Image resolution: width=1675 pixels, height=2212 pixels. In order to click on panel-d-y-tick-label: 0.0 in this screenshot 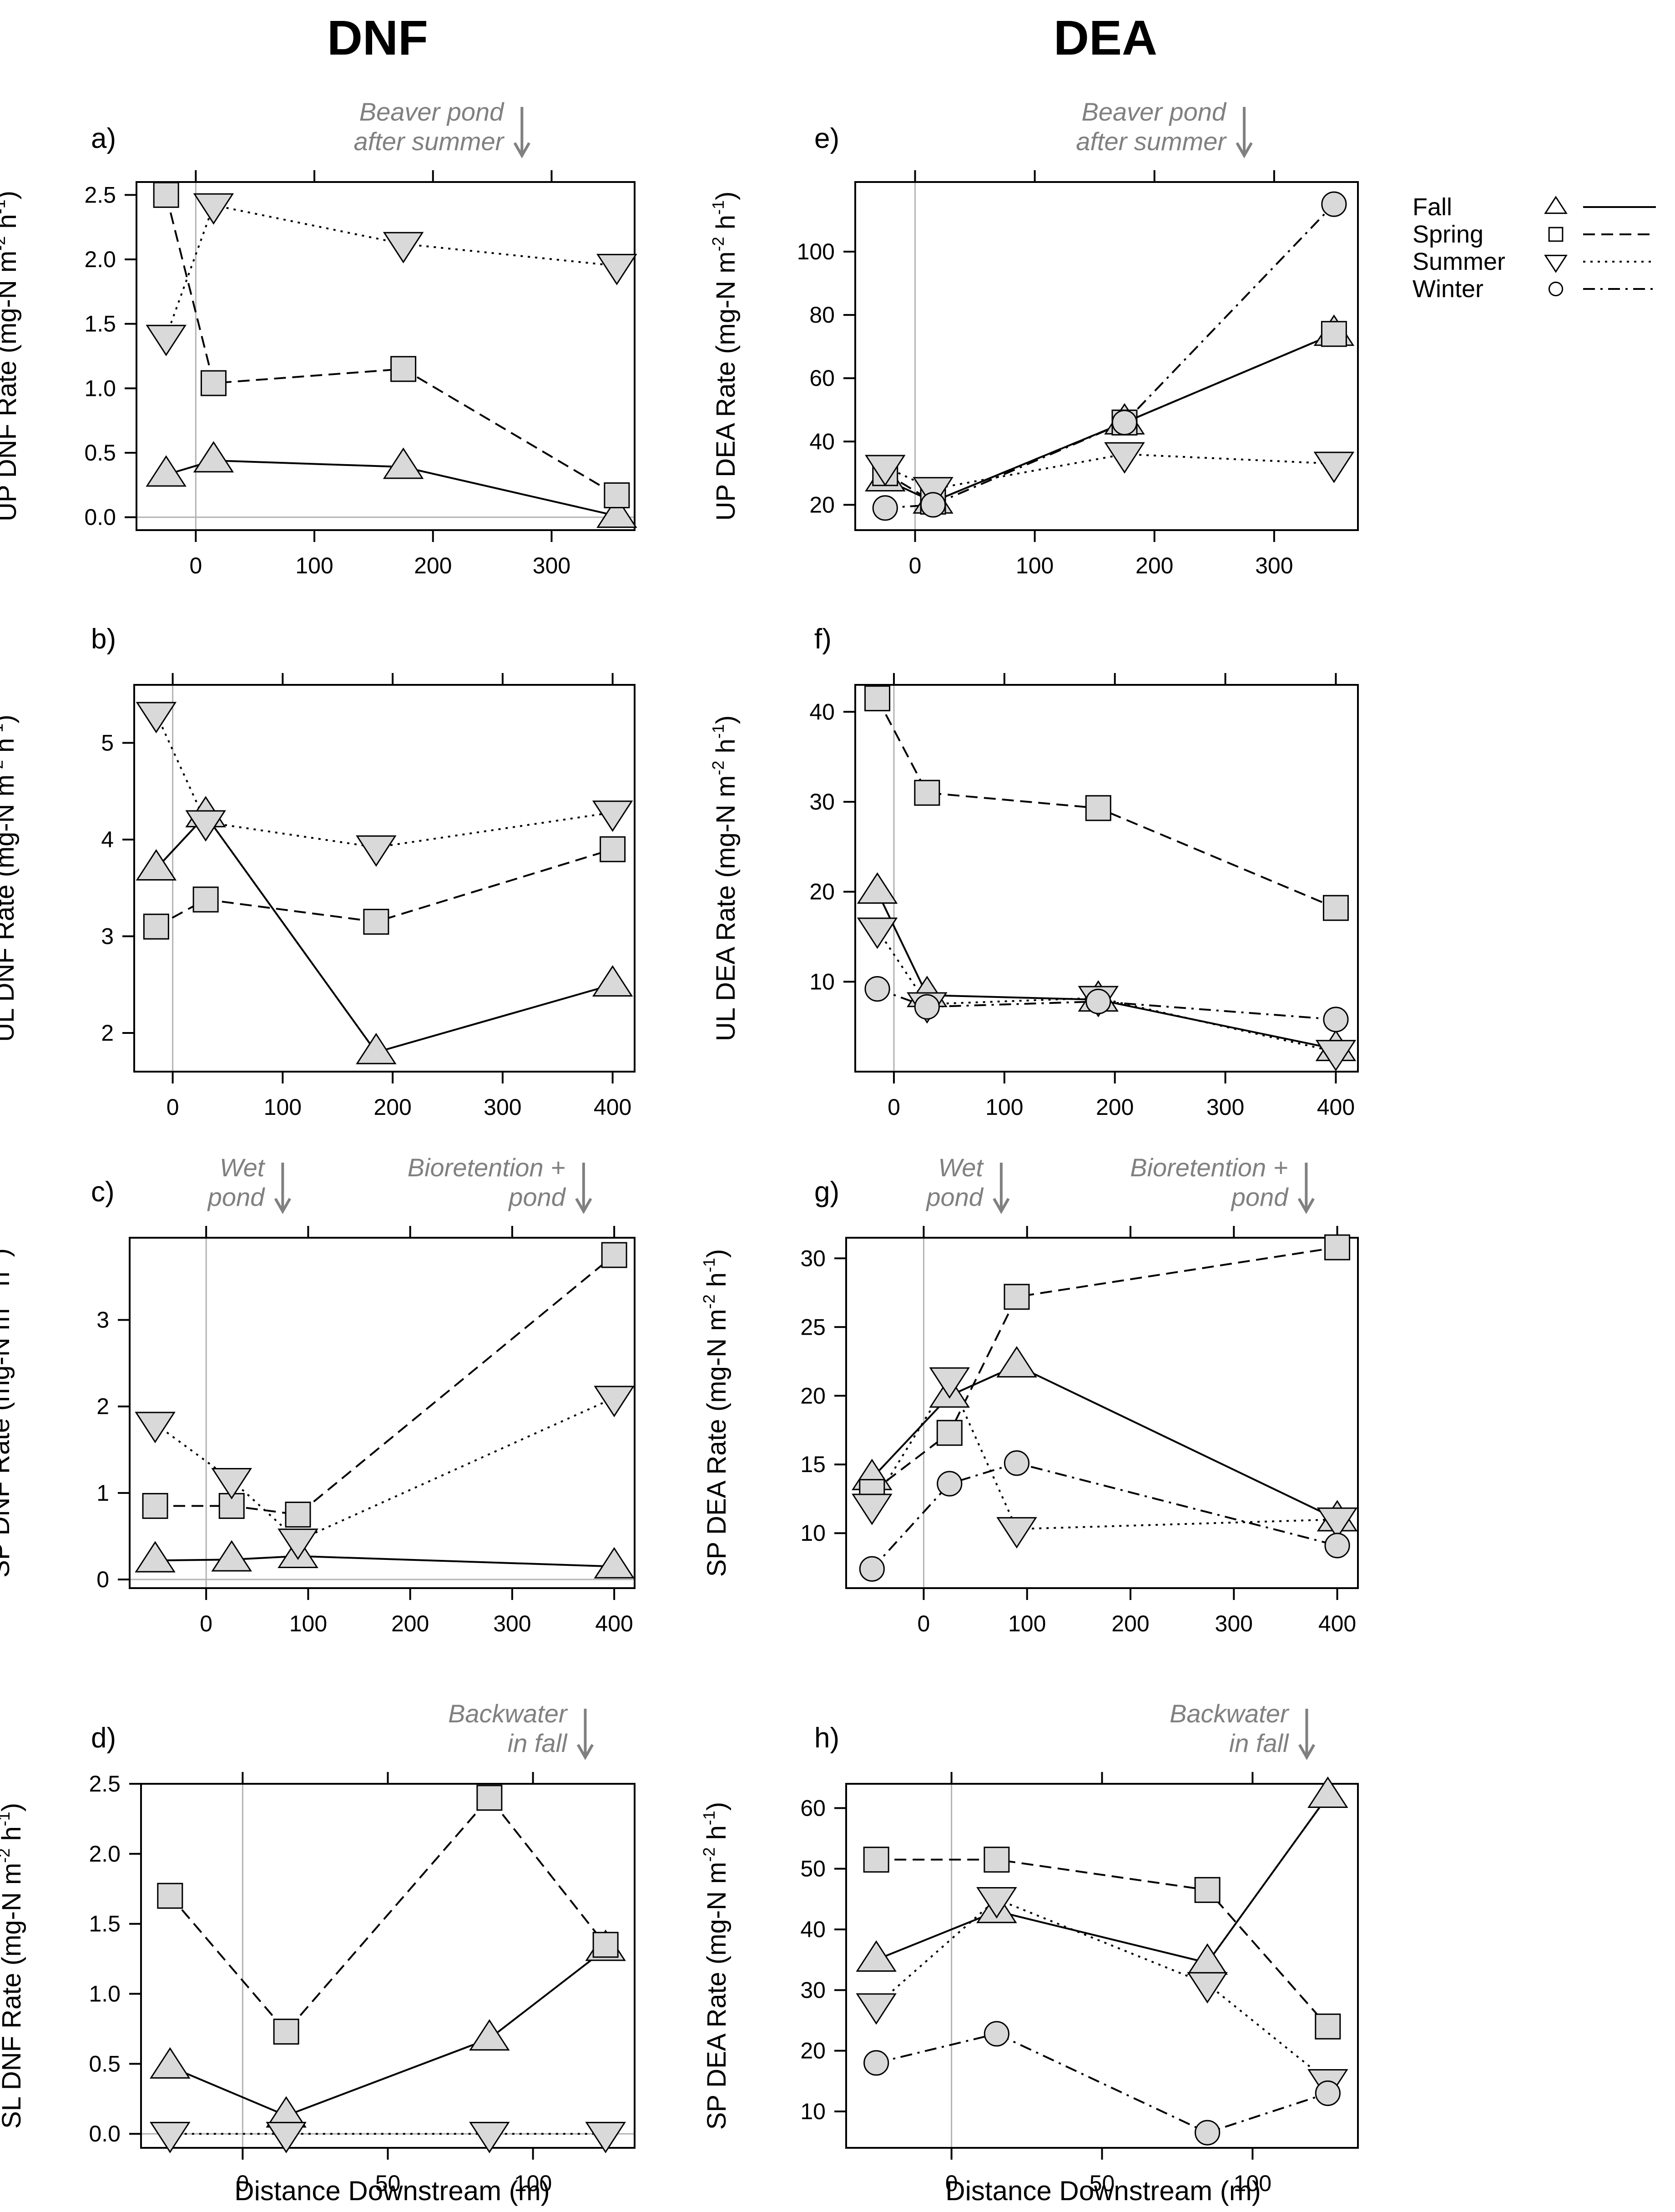, I will do `click(105, 2133)`.